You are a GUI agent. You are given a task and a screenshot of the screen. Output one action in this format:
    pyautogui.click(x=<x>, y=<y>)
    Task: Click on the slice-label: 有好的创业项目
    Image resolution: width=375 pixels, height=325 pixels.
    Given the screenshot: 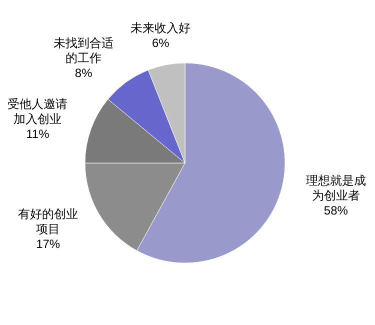 What is the action you would take?
    pyautogui.click(x=48, y=221)
    